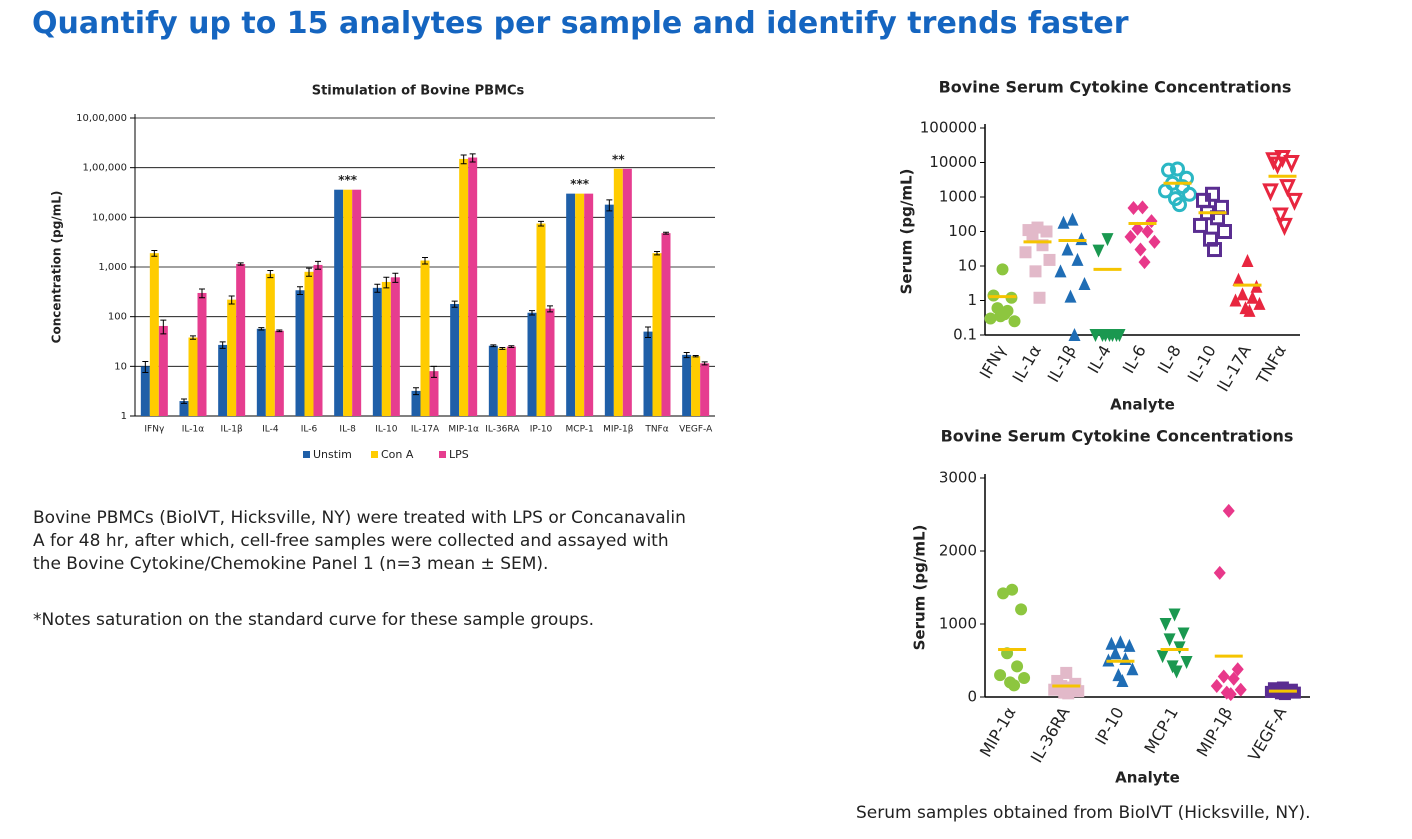  Describe the element at coordinates (309, 430) in the screenshot. I see `x-tick-label: IL-6` at that location.